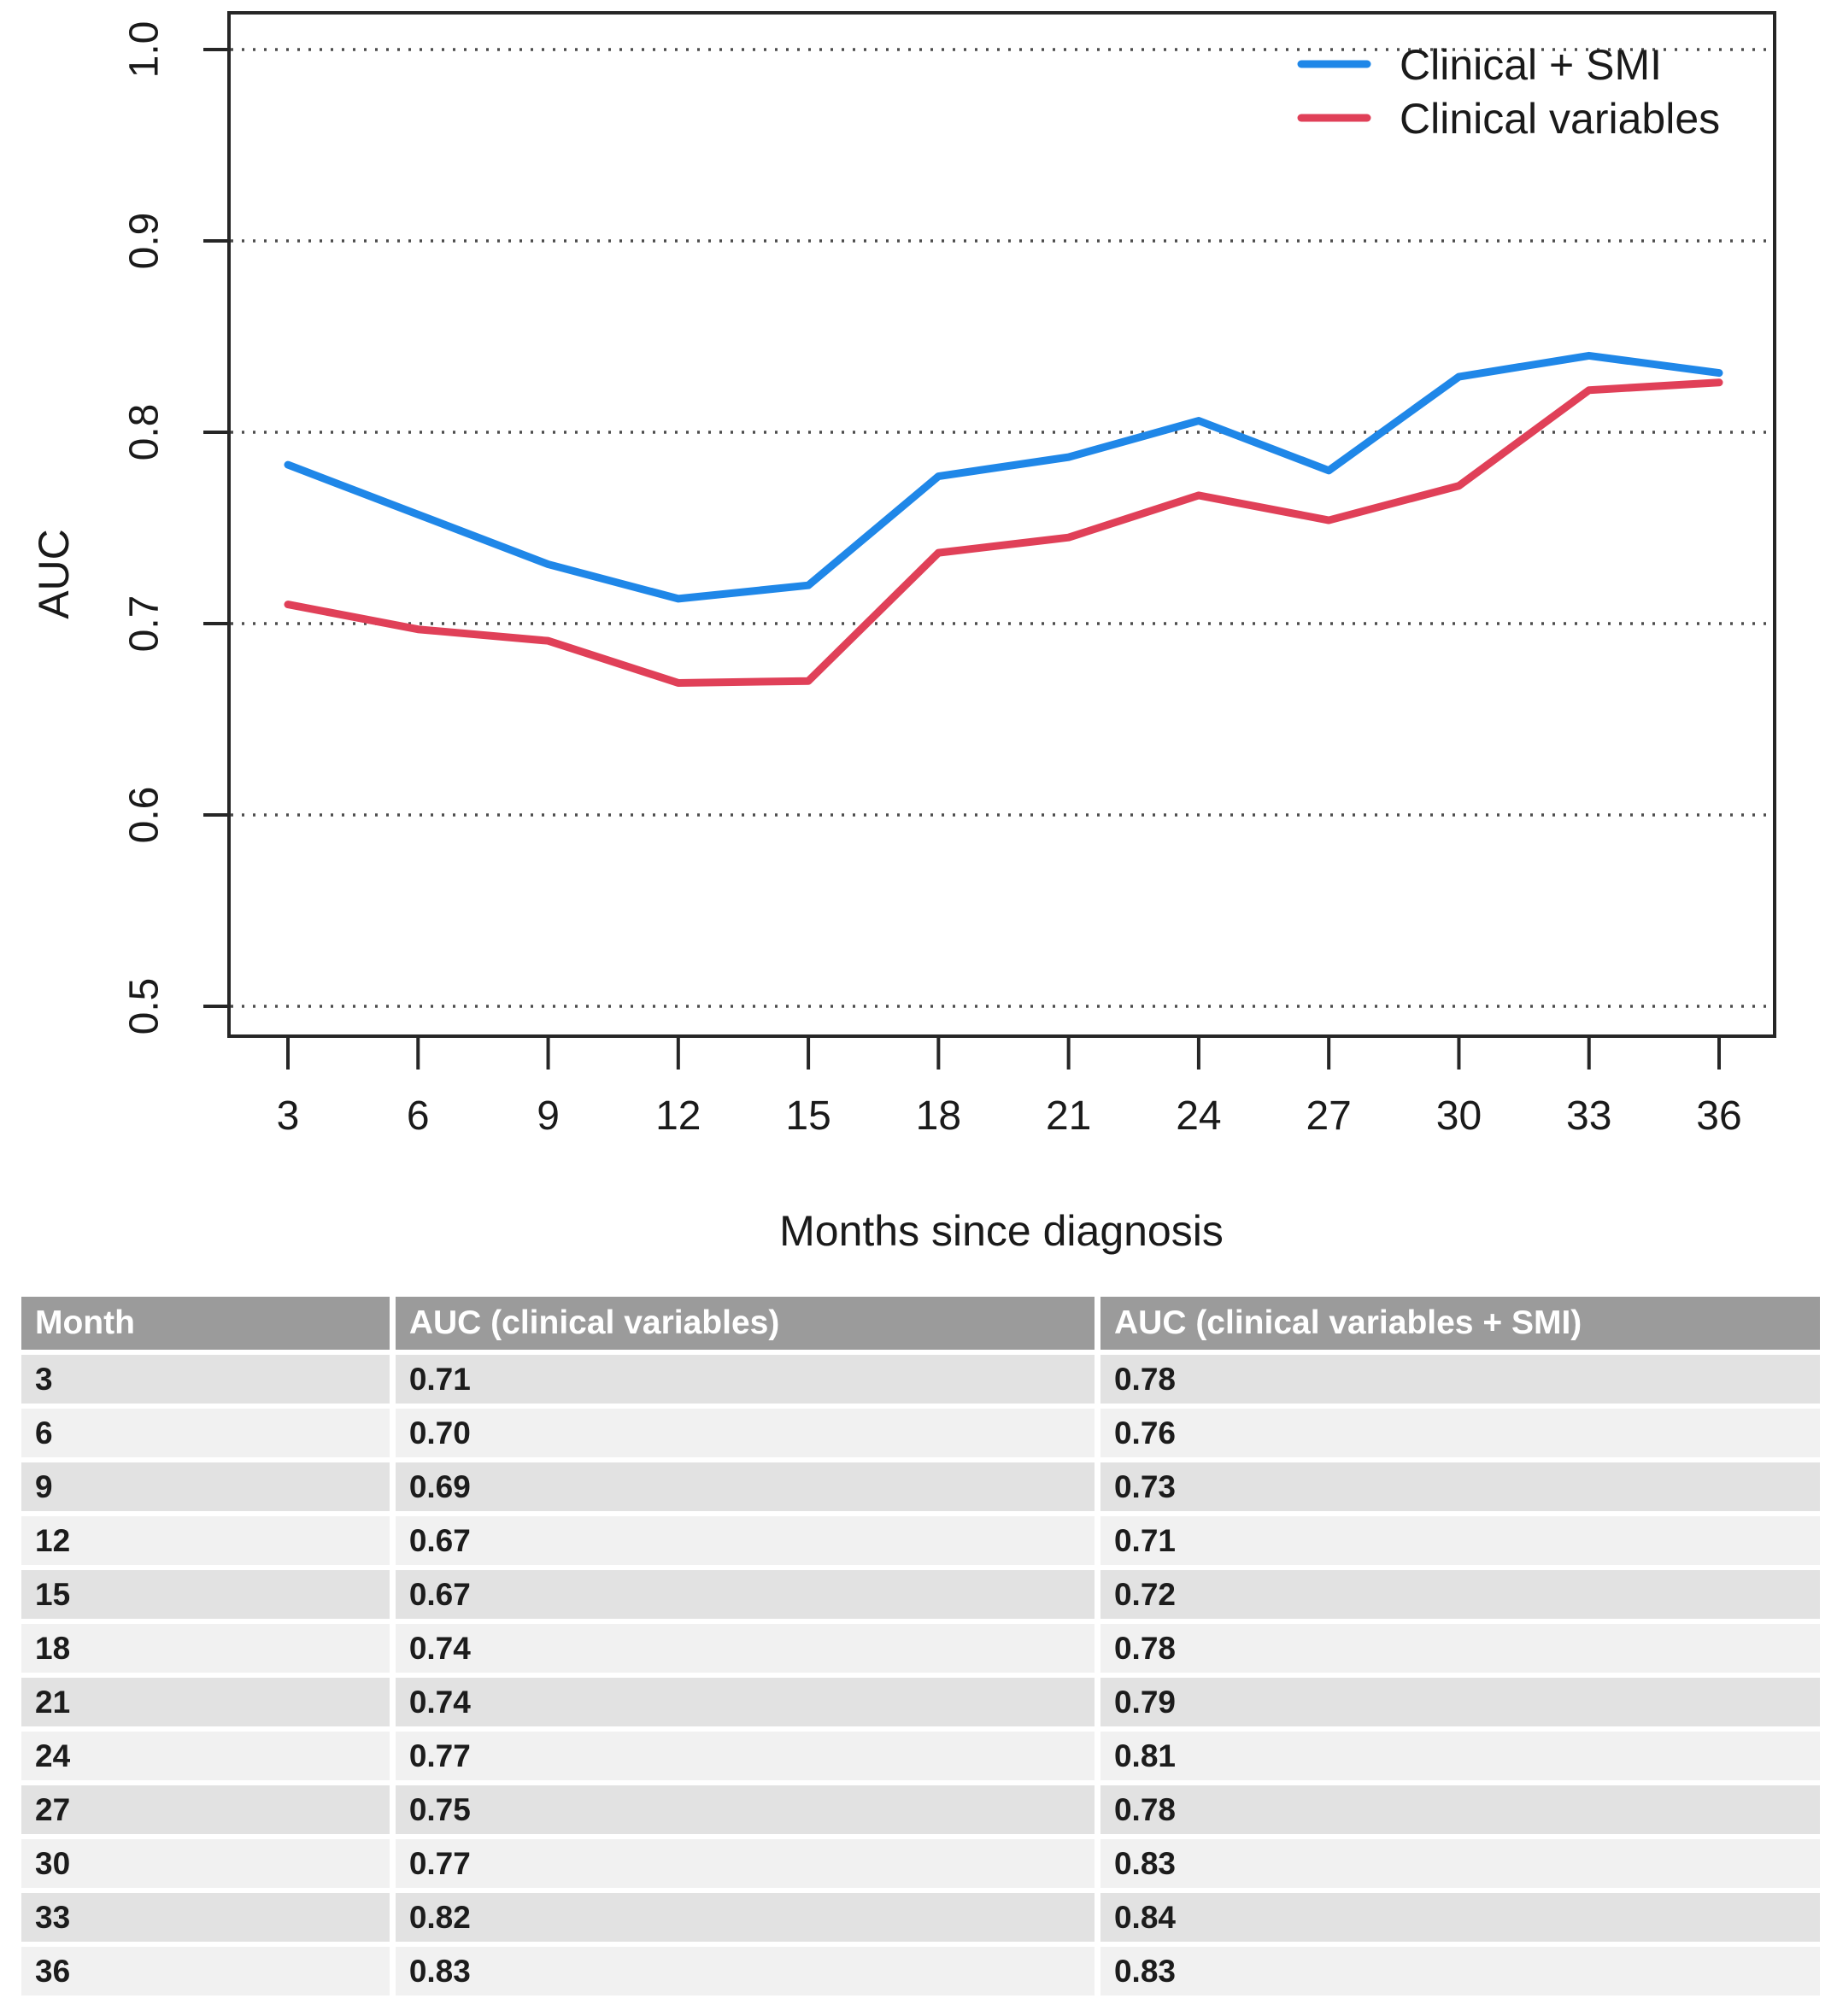  Describe the element at coordinates (208, 1379) in the screenshot. I see `cell-month: 3` at that location.